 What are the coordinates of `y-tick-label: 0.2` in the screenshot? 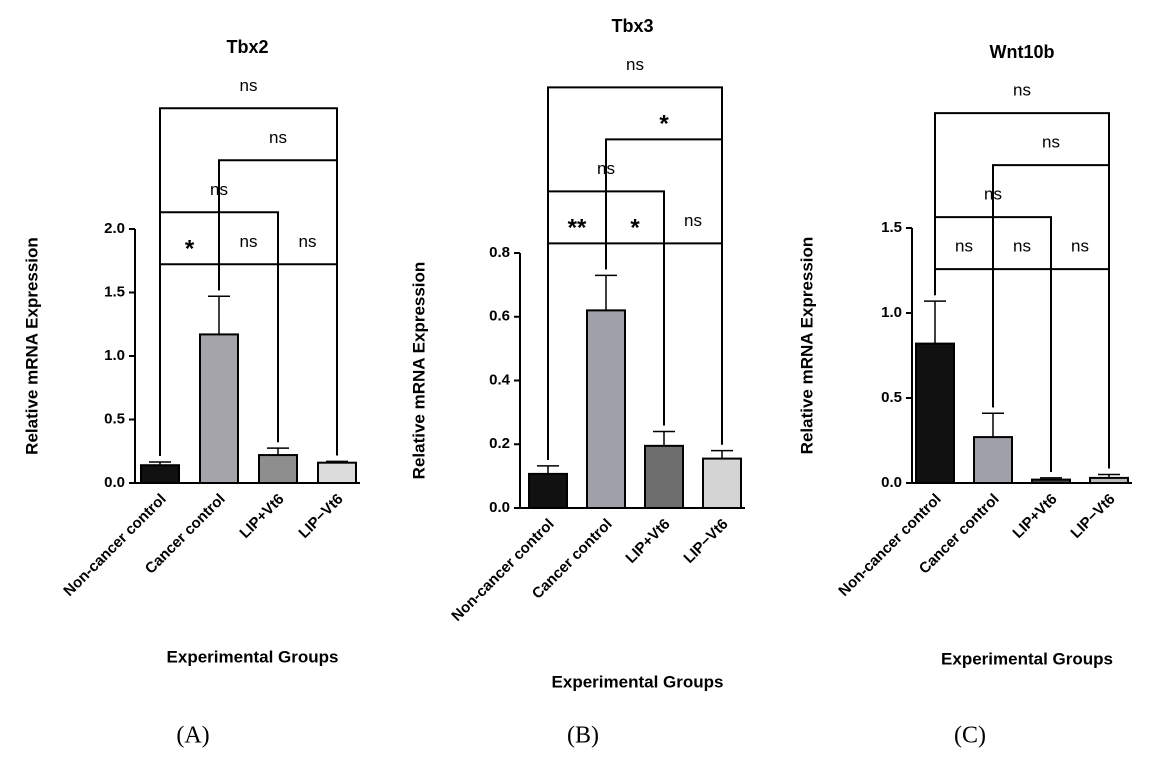 It's located at (499, 443).